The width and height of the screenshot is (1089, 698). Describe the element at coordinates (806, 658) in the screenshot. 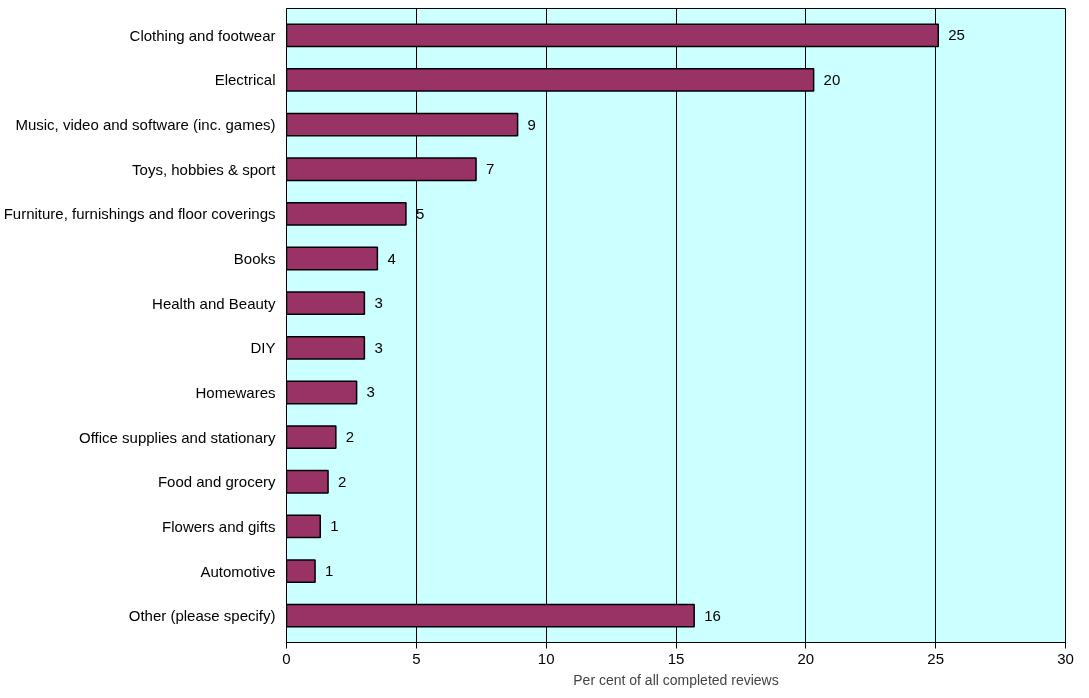

I see `x-tick-label: 20` at that location.